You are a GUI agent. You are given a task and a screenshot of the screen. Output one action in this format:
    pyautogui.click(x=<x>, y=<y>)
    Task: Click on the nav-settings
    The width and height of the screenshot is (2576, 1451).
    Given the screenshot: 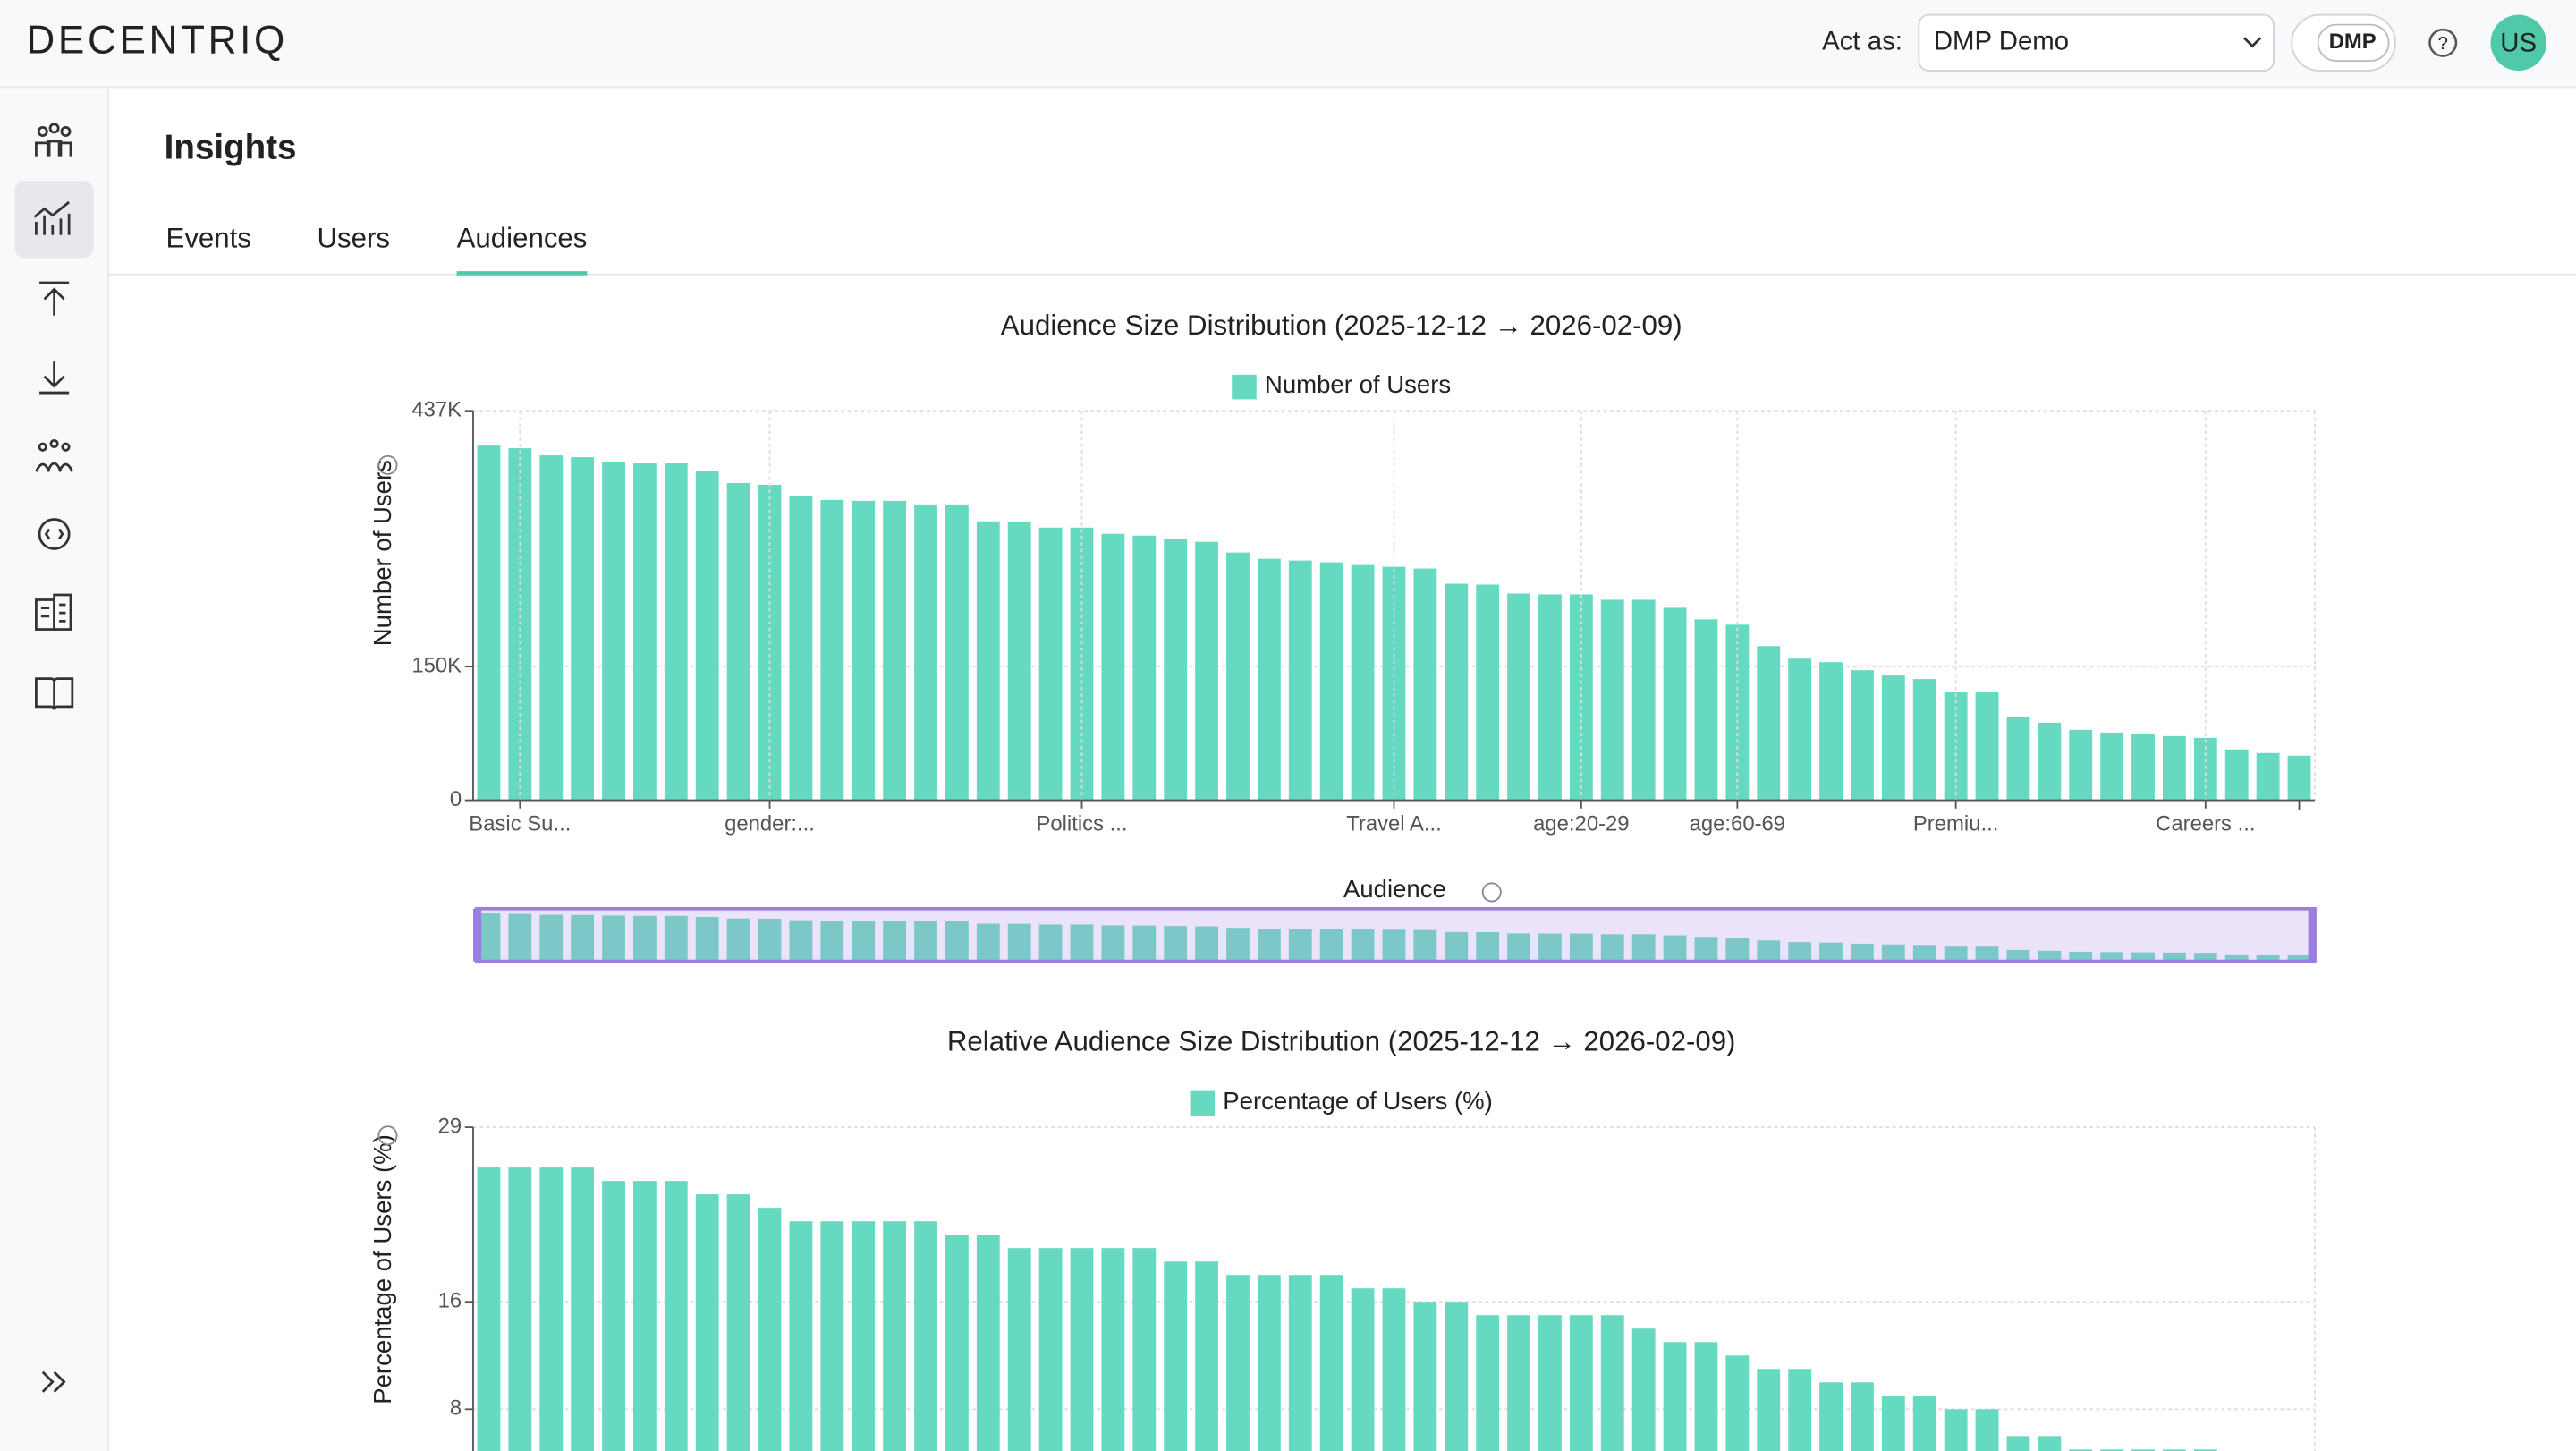 What is the action you would take?
    pyautogui.click(x=54, y=534)
    